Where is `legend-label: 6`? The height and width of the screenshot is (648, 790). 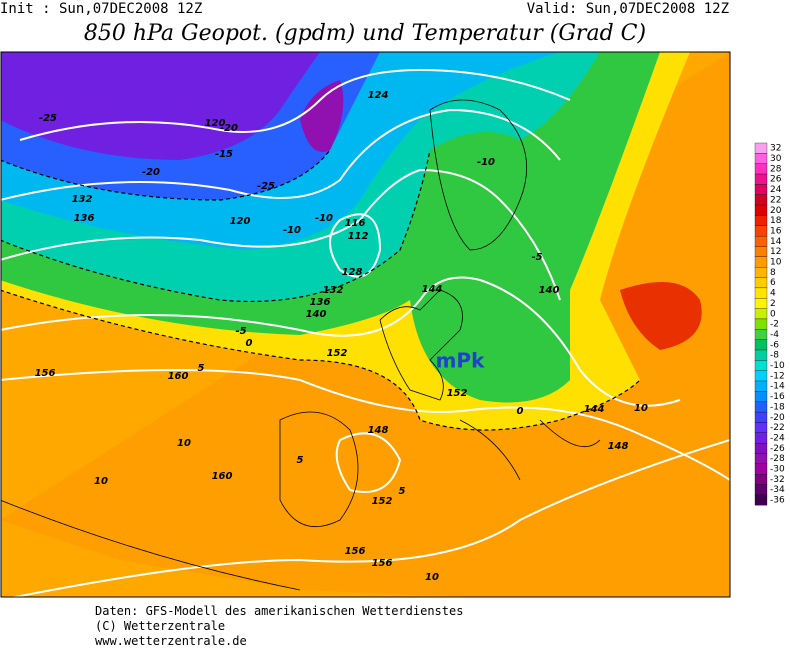
legend-label: 6 is located at coordinates (773, 283).